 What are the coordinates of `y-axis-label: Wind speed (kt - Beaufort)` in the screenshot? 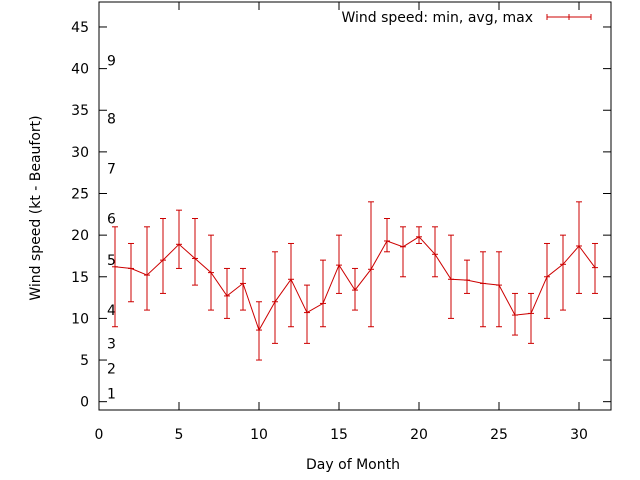 It's located at (36, 207).